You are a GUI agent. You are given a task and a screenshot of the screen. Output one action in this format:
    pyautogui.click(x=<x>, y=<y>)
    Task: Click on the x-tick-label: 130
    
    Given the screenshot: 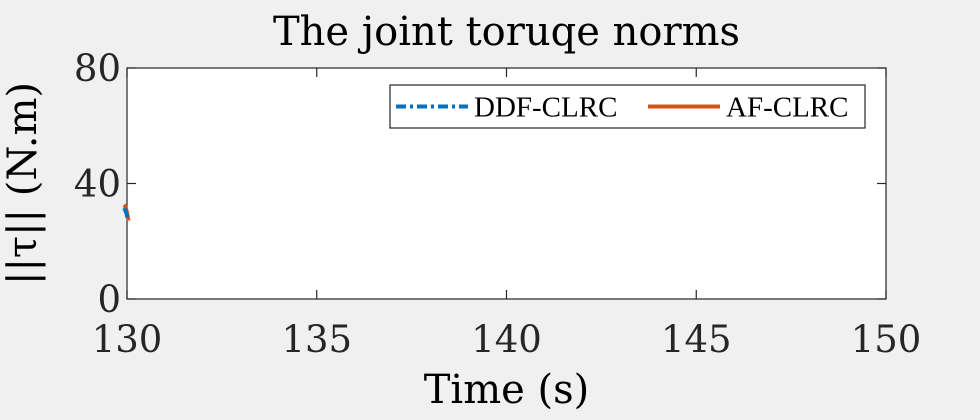 What is the action you would take?
    pyautogui.click(x=127, y=339)
    